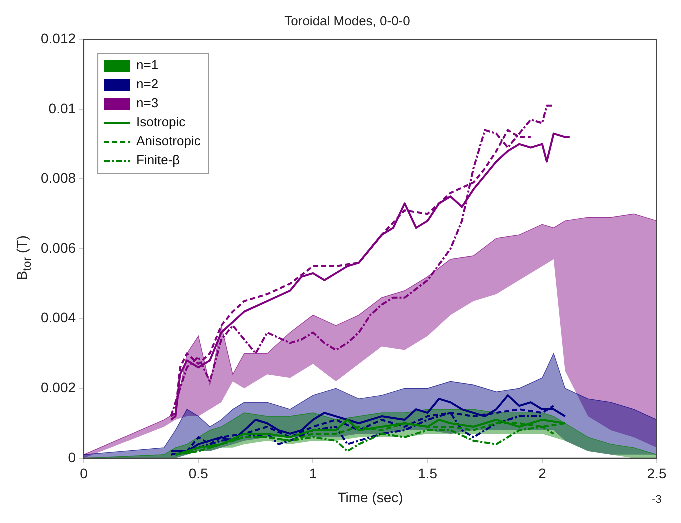  Describe the element at coordinates (169, 141) in the screenshot. I see `legend-label: Anisotropic` at that location.